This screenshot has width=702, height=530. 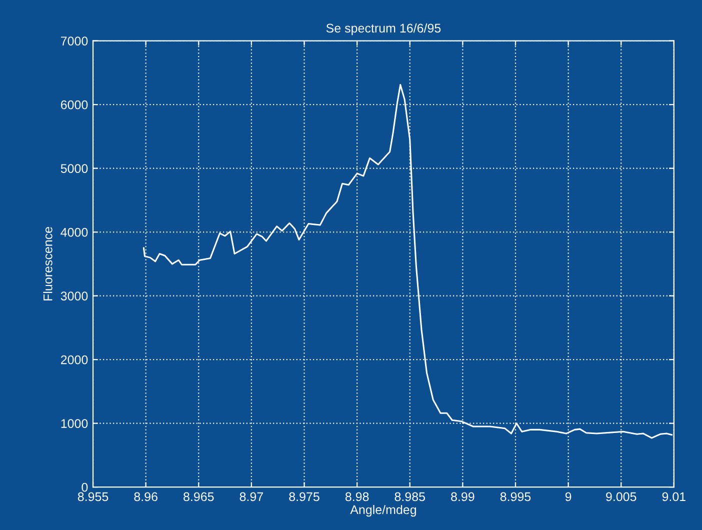 What do you see at coordinates (74, 423) in the screenshot?
I see `y-tick-label: 1000` at bounding box center [74, 423].